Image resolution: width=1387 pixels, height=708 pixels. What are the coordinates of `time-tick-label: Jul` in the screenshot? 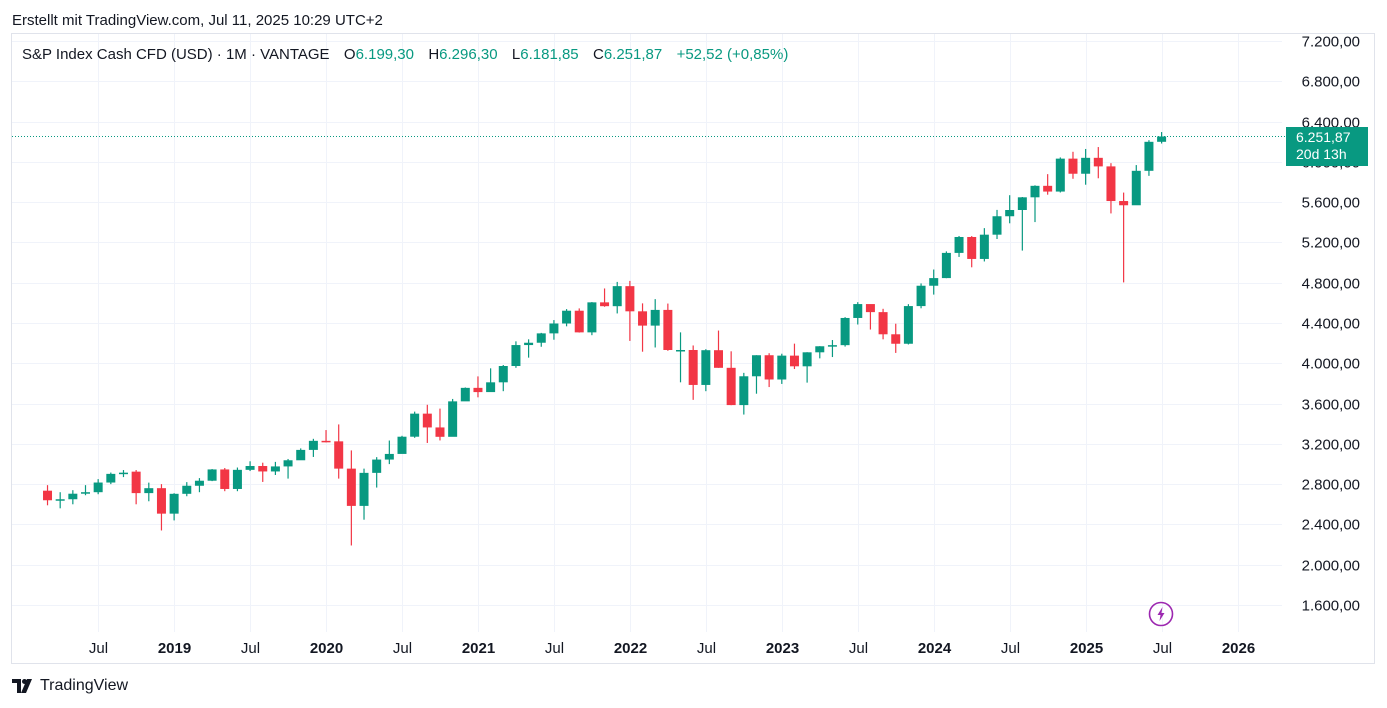 It's located at (1162, 648).